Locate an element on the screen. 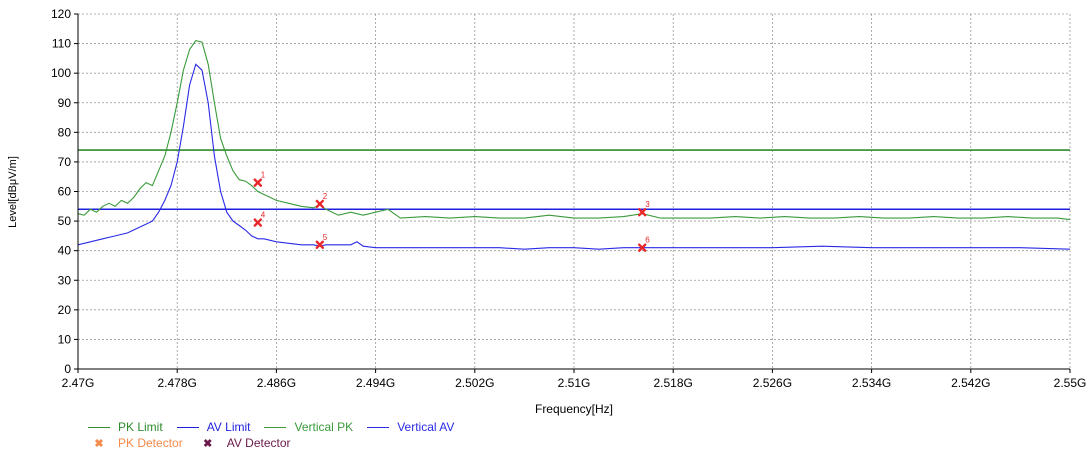 This screenshot has height=454, width=1092. x-axis-label: Frequency[Hz] is located at coordinates (574, 409).